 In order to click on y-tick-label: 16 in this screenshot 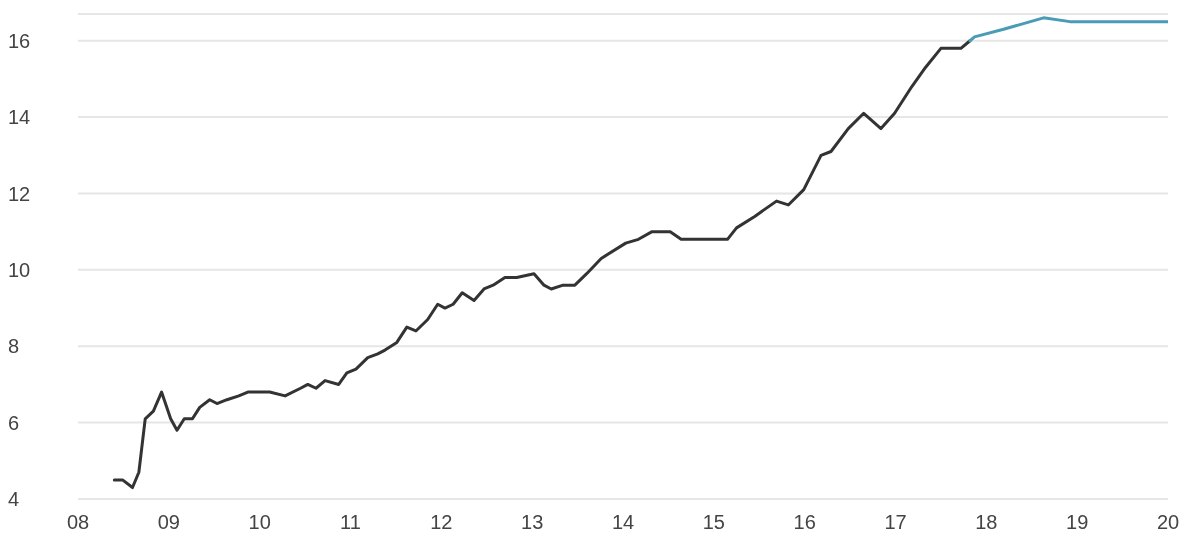, I will do `click(19, 40)`.